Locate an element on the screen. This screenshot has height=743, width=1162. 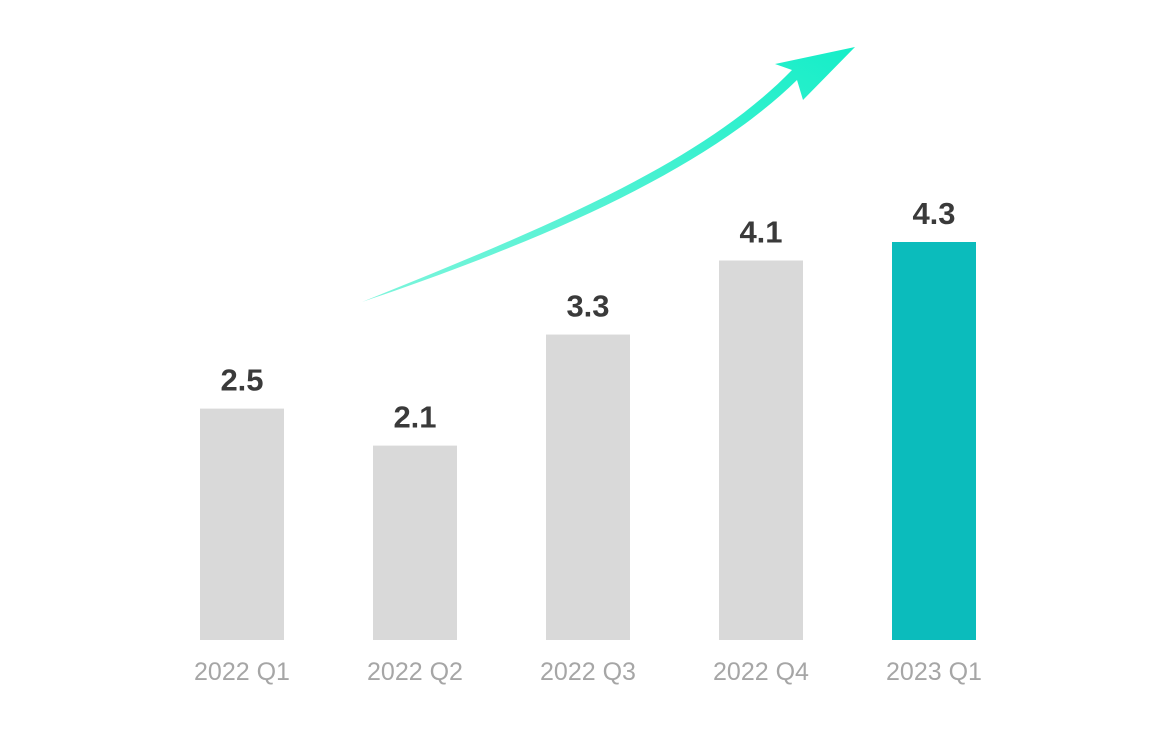
value-label: 4.1 is located at coordinates (760, 232).